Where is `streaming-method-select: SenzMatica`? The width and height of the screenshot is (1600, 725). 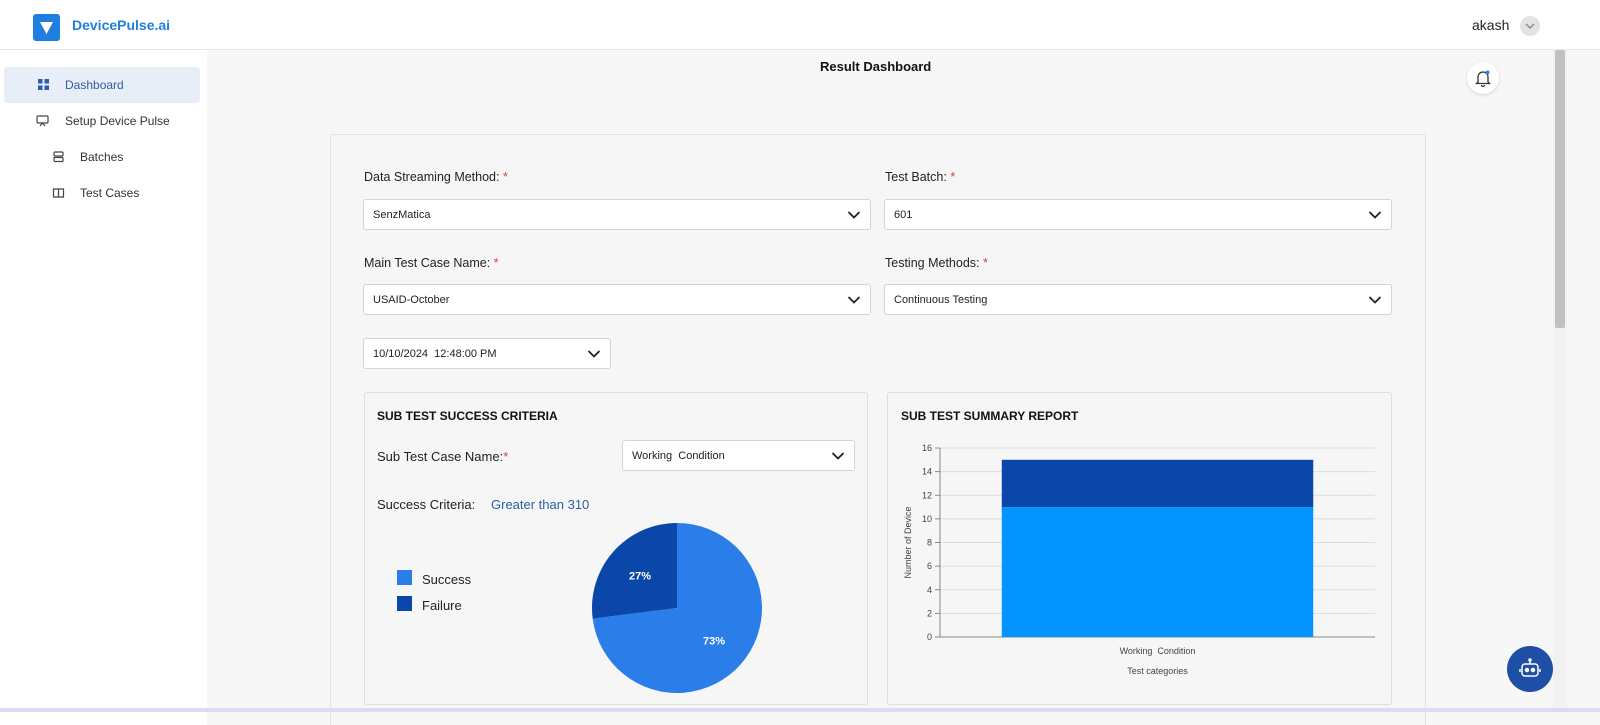 streaming-method-select: SenzMatica is located at coordinates (617, 214).